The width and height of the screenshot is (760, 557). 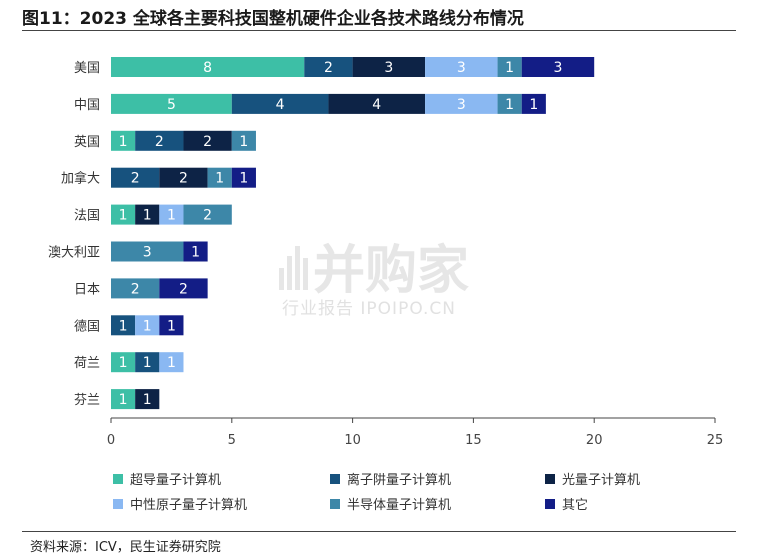 I want to click on category-label: 美国, so click(x=87, y=68).